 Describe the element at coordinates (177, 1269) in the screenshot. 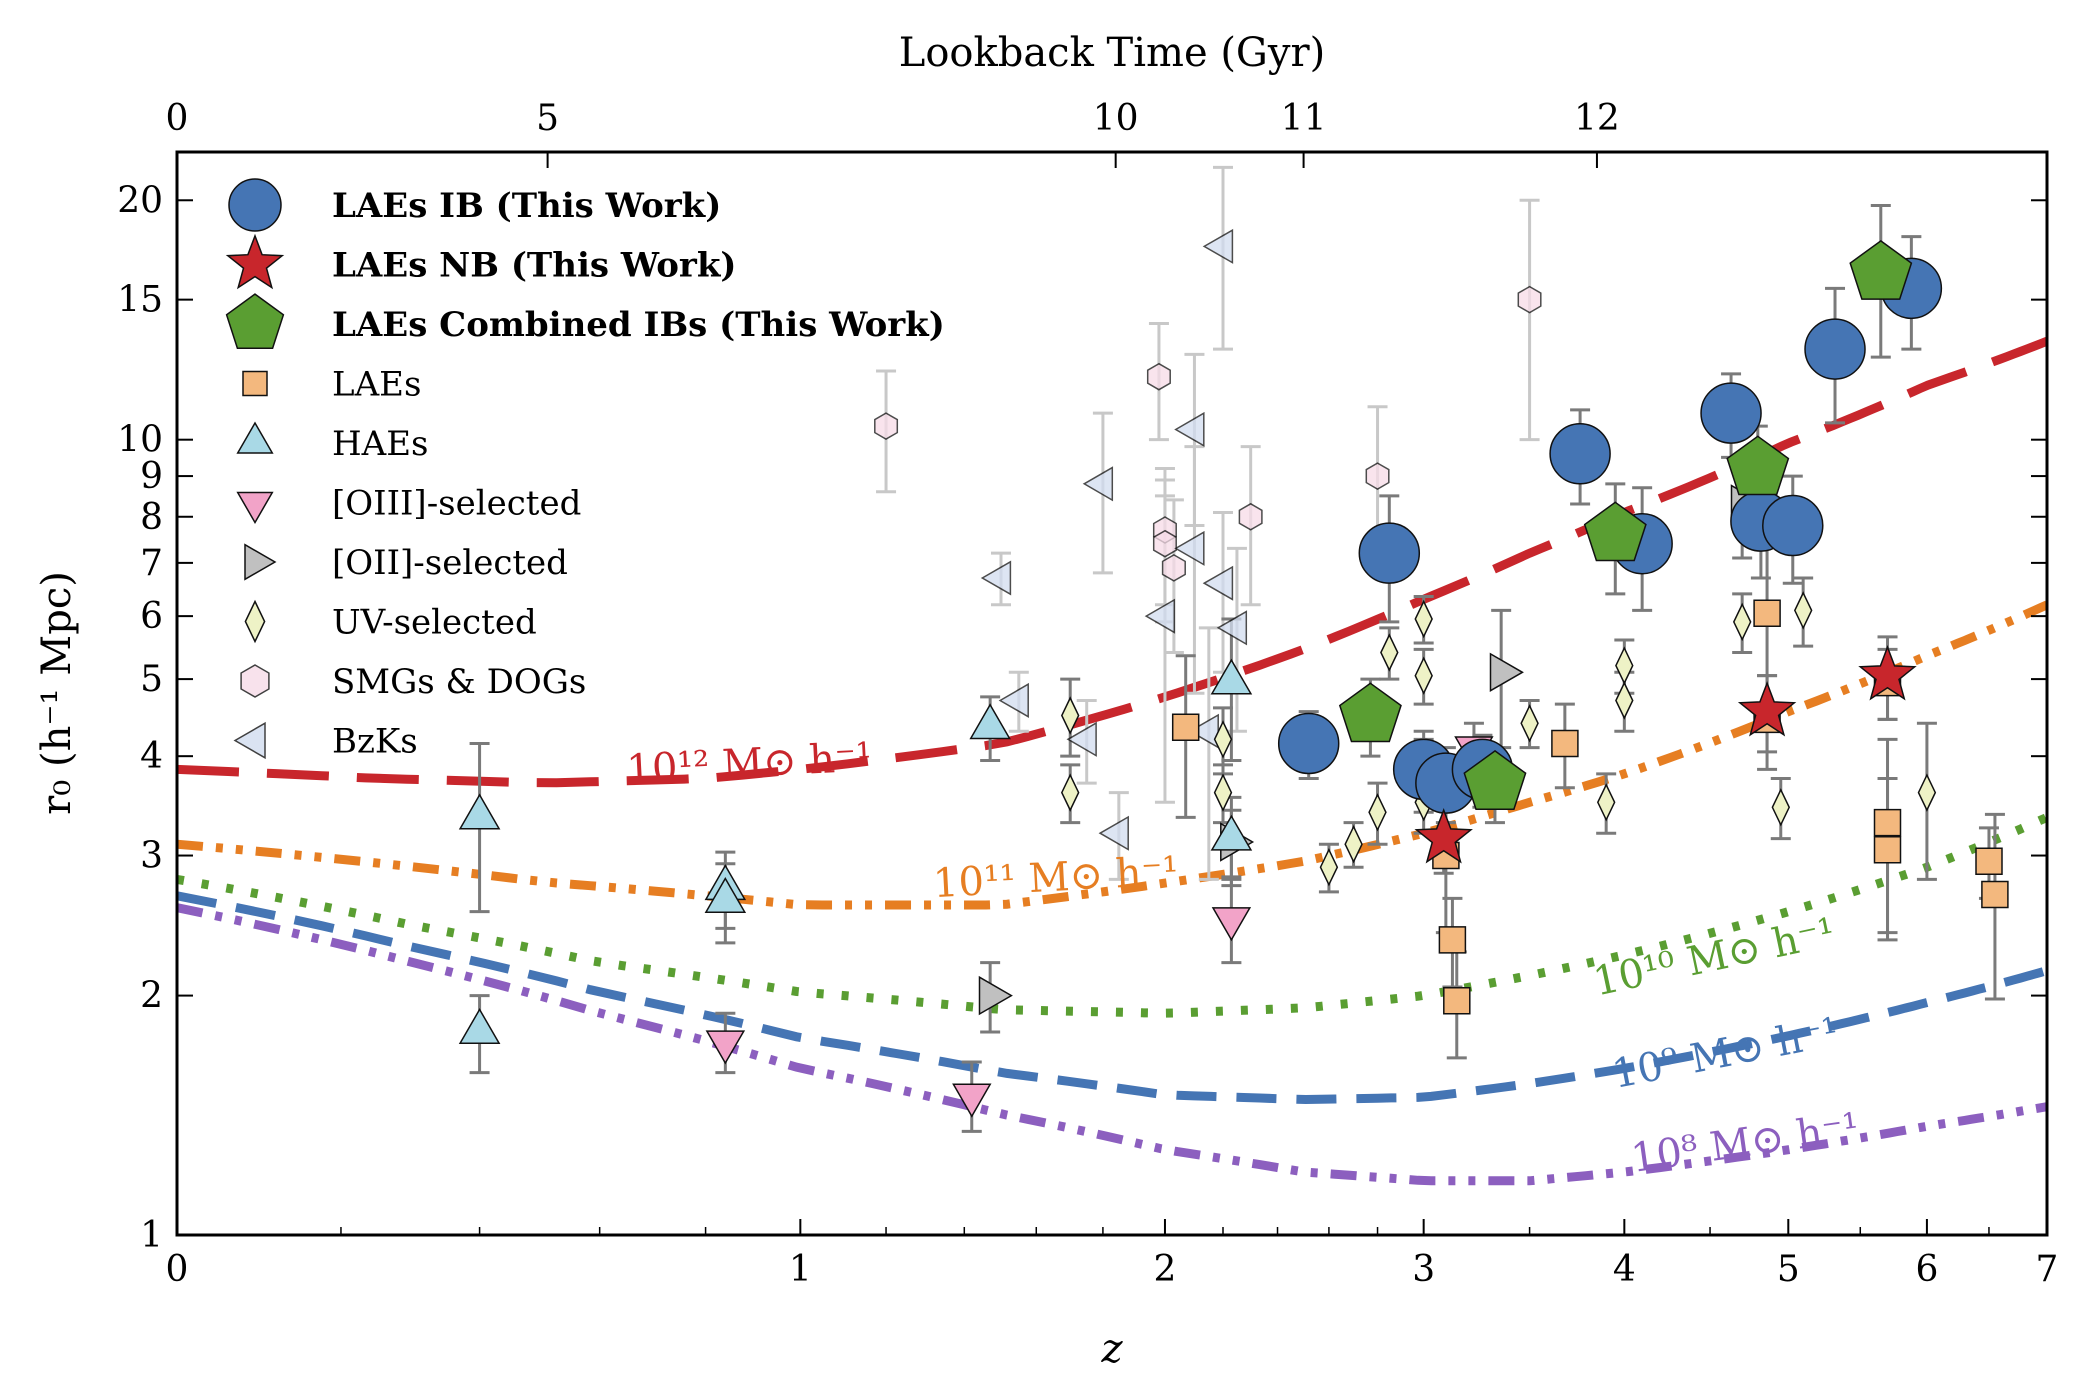

I see `x-tick-label-0: 0` at that location.